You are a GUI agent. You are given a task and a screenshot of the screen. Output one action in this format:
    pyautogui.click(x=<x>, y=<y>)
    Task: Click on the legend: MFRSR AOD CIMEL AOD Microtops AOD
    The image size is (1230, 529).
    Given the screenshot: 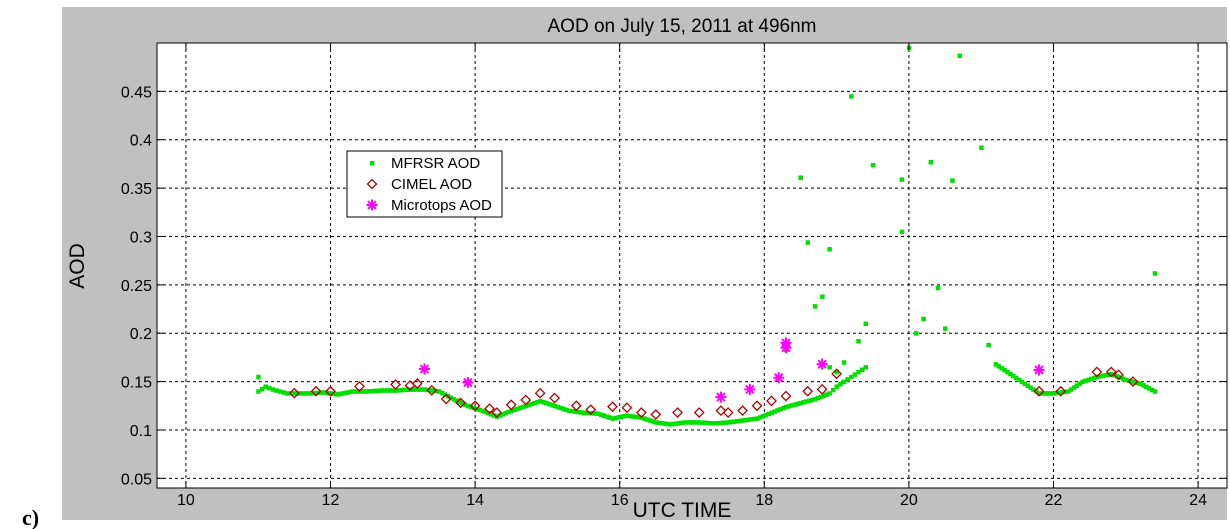 What is the action you would take?
    pyautogui.click(x=424, y=184)
    